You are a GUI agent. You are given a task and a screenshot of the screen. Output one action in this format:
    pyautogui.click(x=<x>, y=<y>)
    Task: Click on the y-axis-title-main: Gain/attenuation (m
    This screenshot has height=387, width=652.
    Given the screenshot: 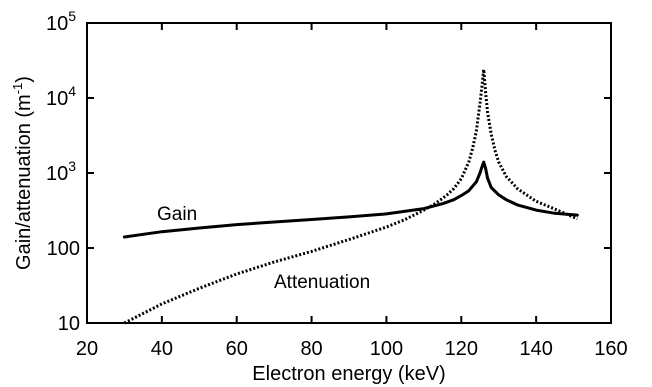 What is the action you would take?
    pyautogui.click(x=24, y=182)
    